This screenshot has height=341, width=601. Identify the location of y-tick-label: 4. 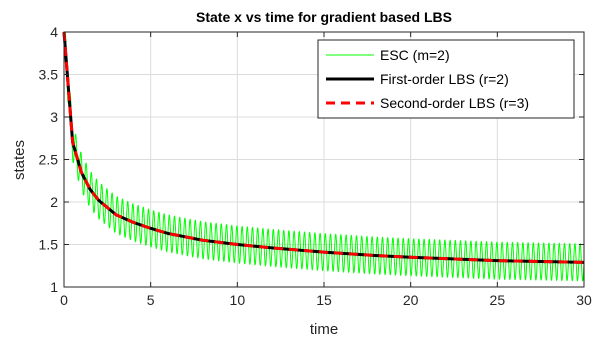
(54, 32).